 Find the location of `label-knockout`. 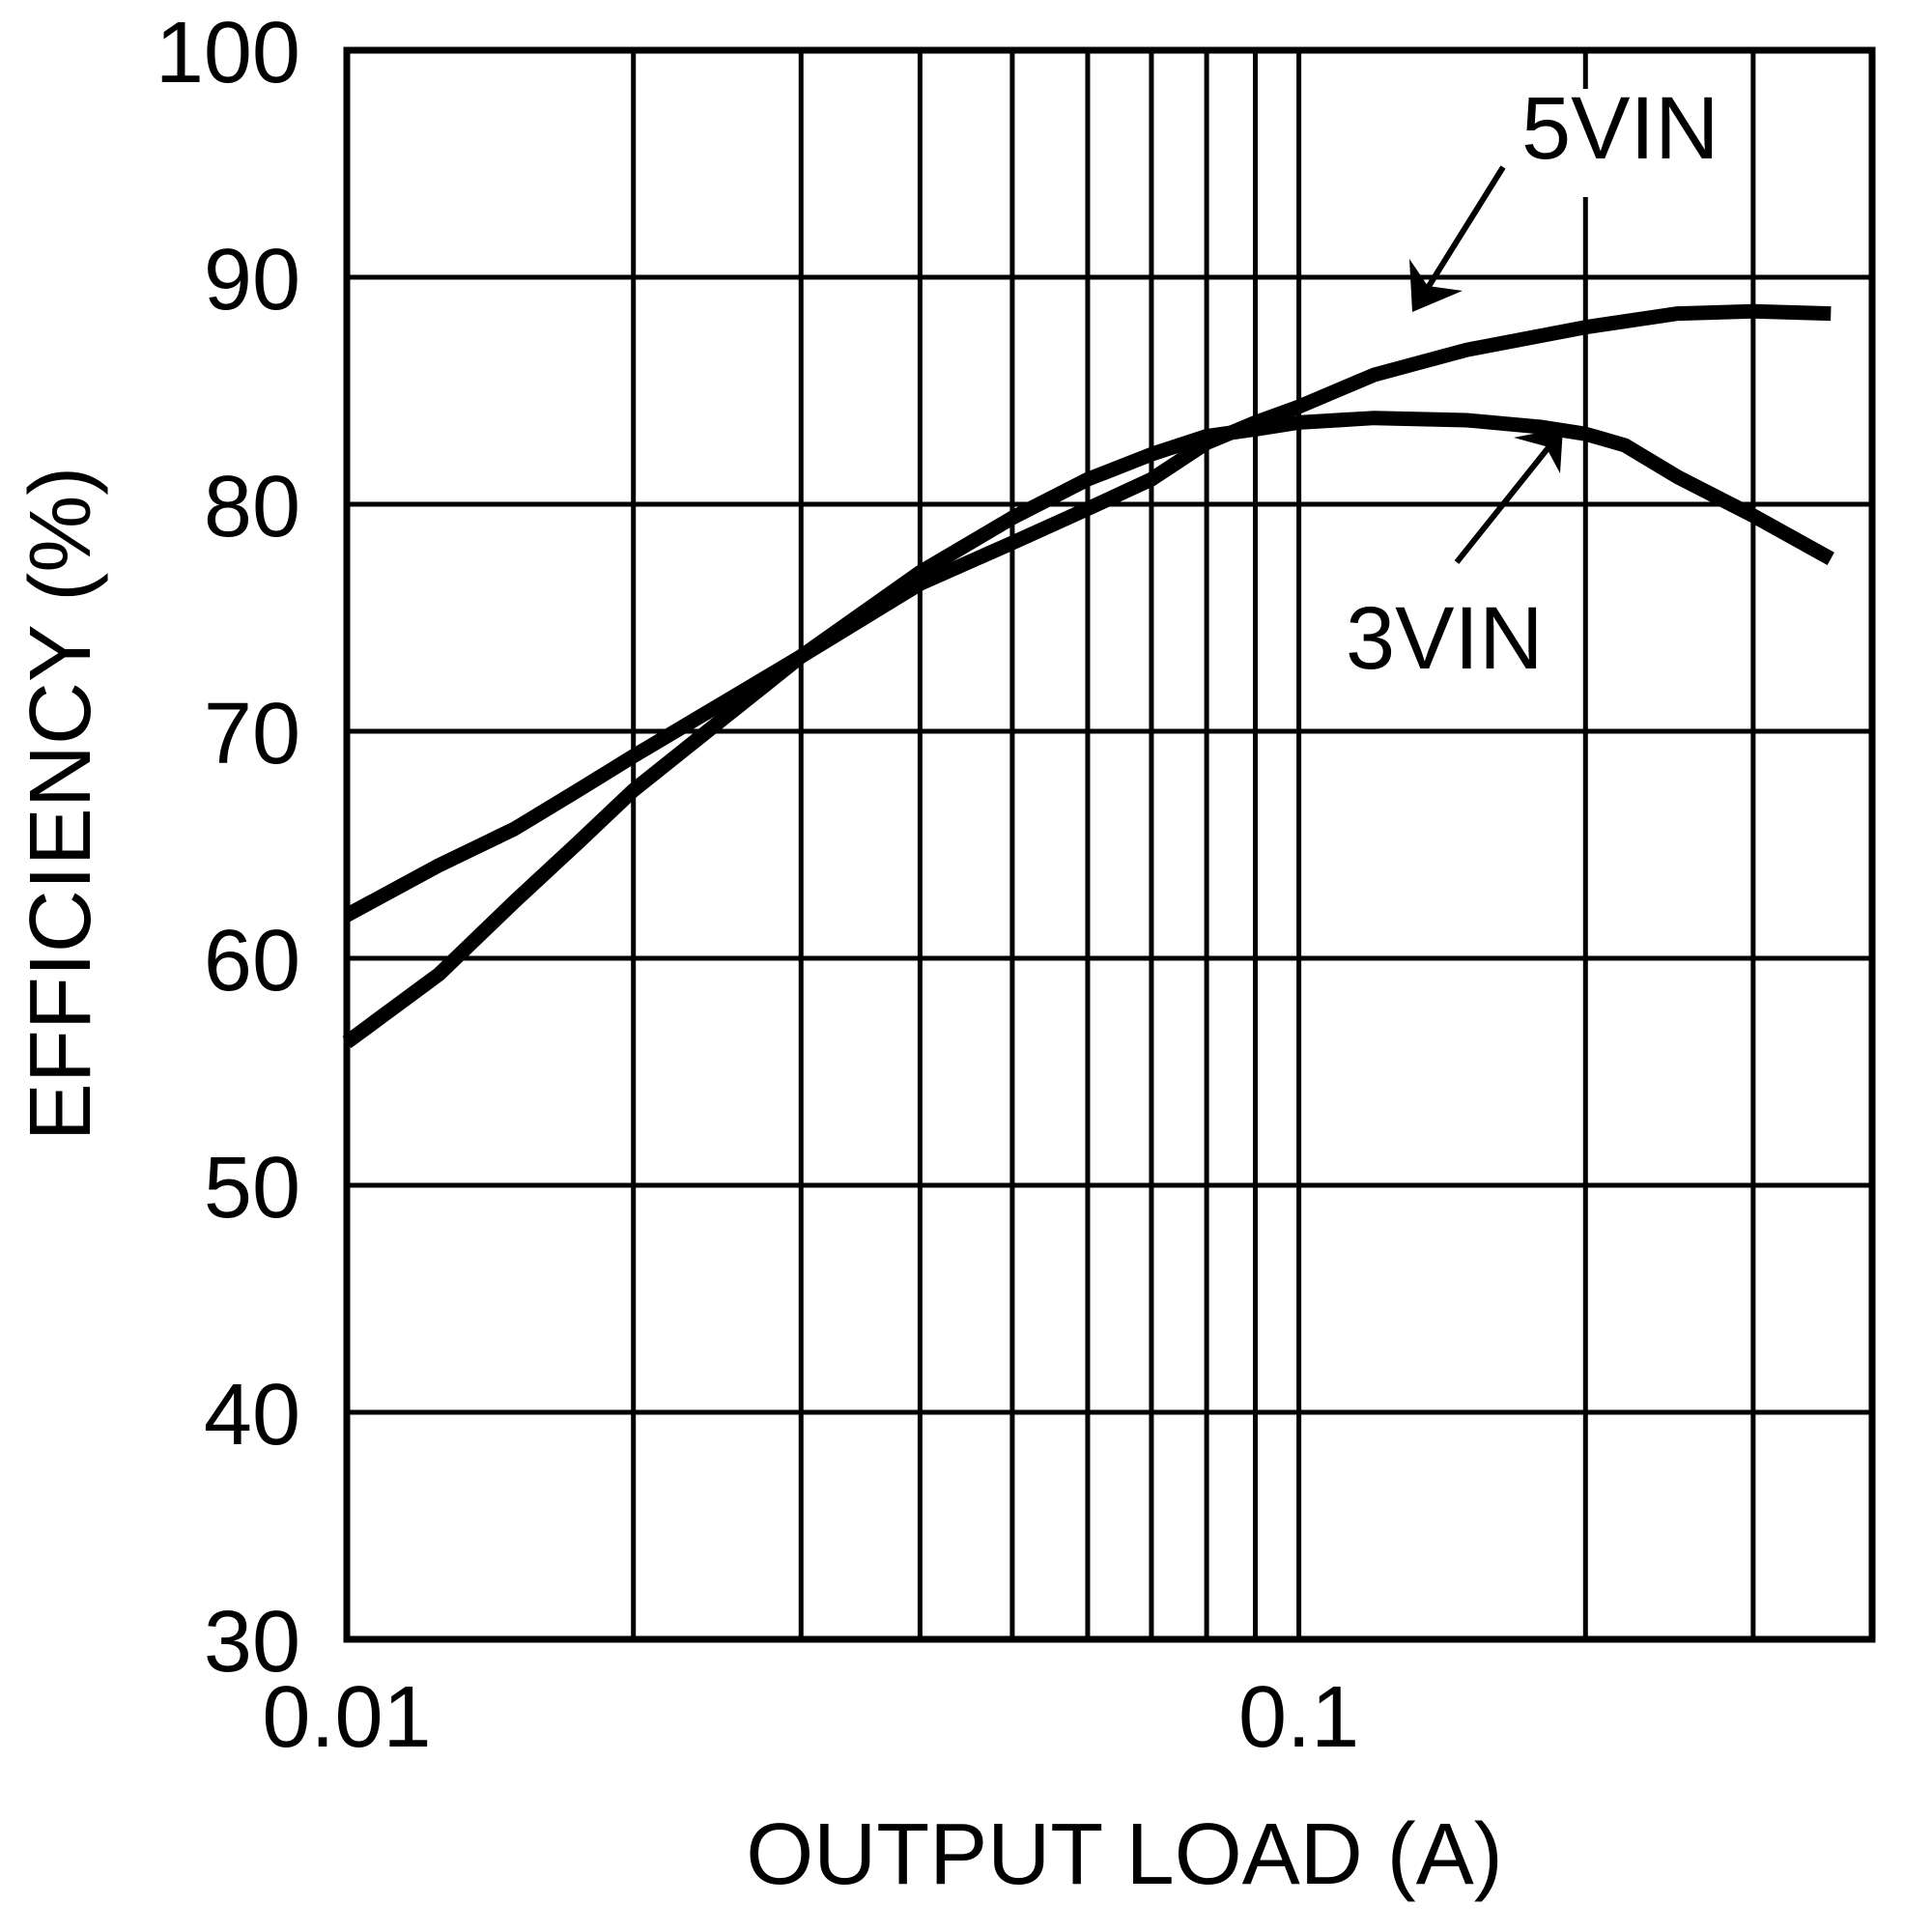

label-knockout is located at coordinates (1614, 143).